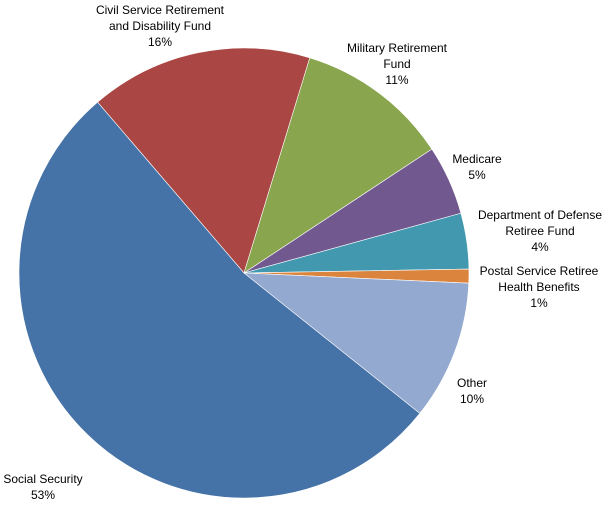  I want to click on slice-percent: 16%, so click(160, 42).